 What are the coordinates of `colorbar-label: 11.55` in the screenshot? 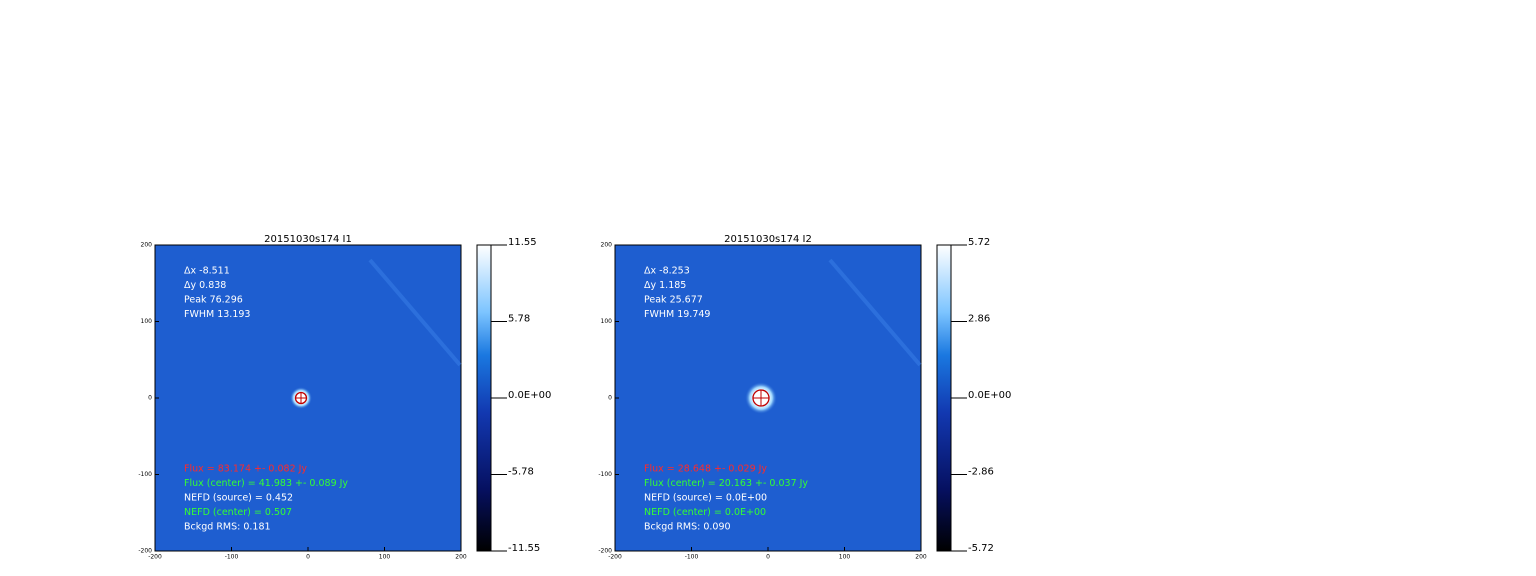 It's located at (522, 242).